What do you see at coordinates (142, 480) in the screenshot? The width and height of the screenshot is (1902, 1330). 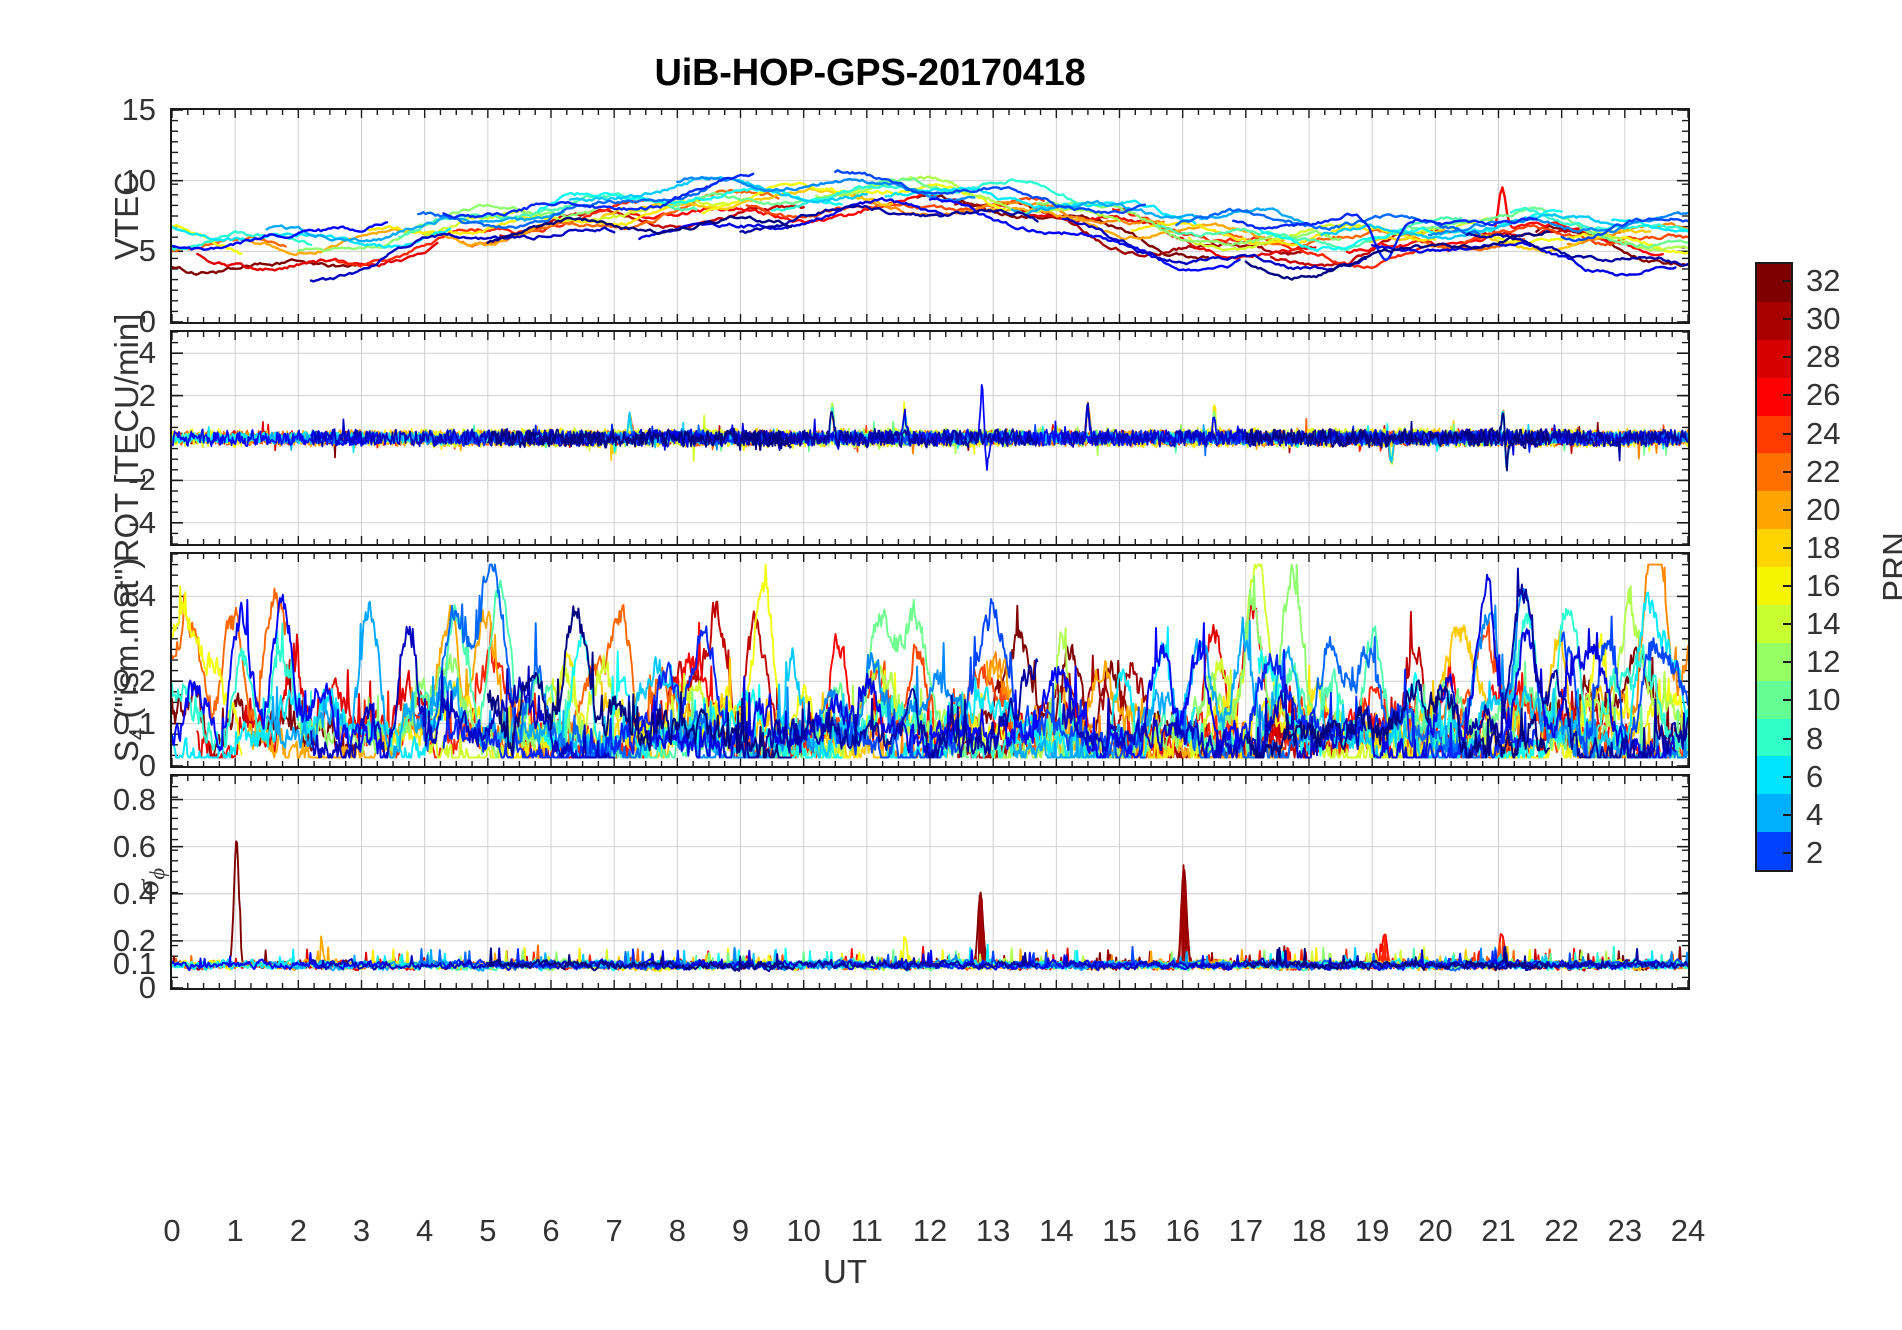 I see `ytick-rot-3: -2` at bounding box center [142, 480].